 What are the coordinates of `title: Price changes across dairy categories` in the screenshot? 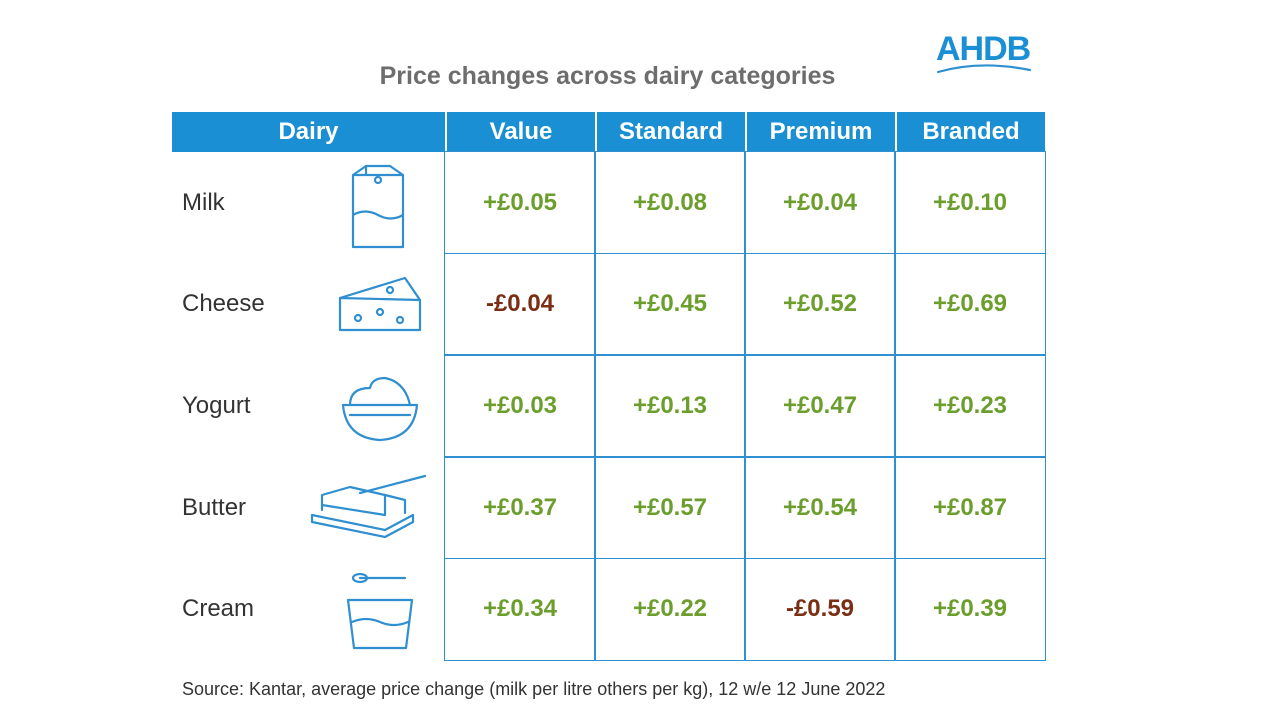 It's located at (607, 76).